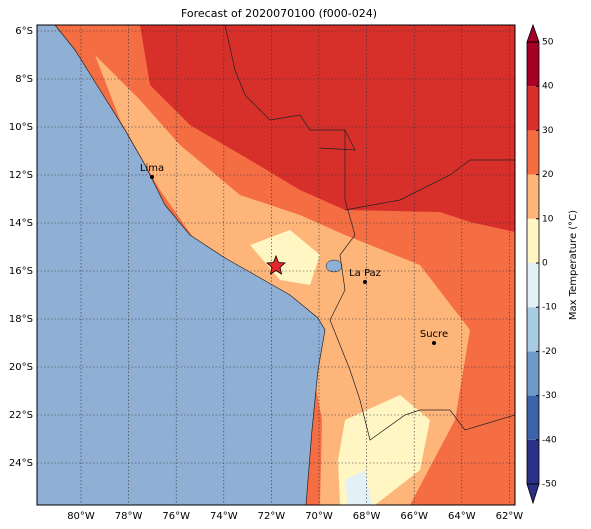  Describe the element at coordinates (272, 516) in the screenshot. I see `lon-label: 72°W` at that location.